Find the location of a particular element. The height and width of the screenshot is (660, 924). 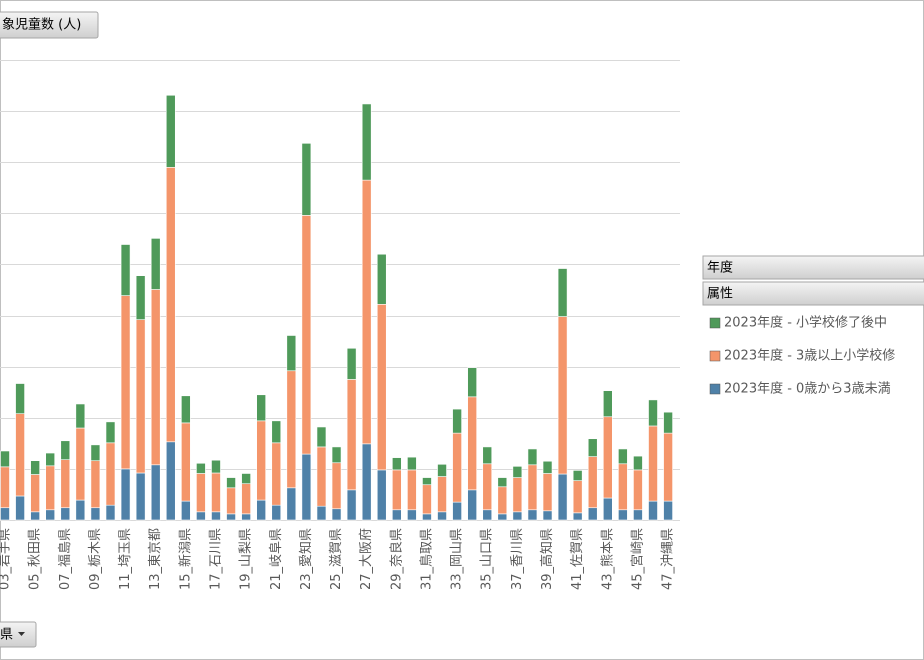

legend-label: 2023年度 - 0歳から3歳未満 is located at coordinates (807, 389).